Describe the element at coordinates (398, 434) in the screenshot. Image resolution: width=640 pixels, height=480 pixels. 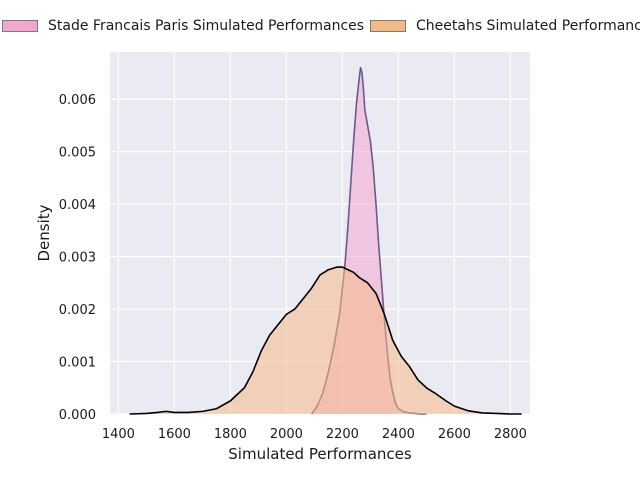
I see `x-tick-label: 2400` at that location.